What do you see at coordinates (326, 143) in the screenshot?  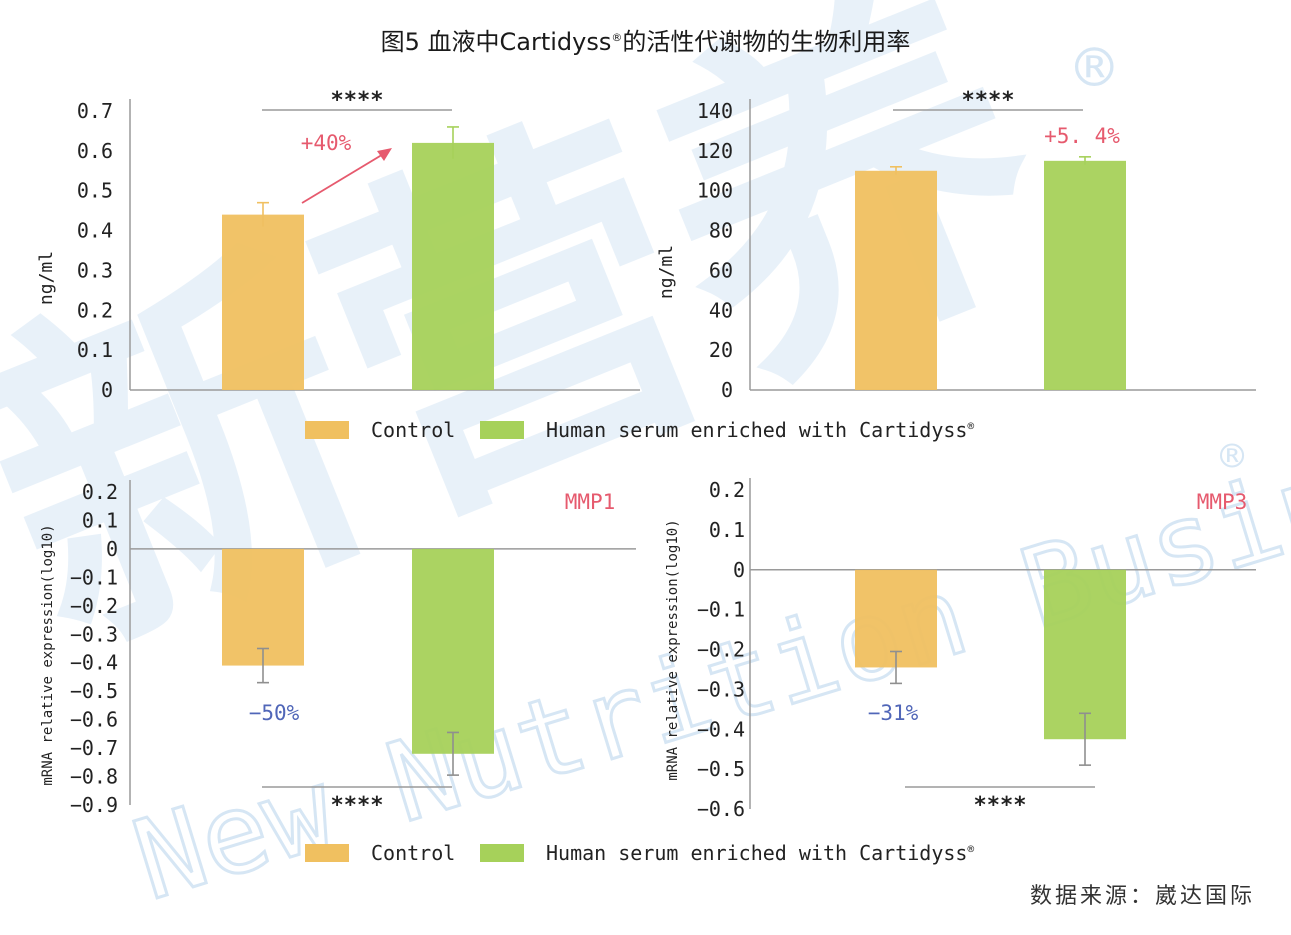 I see `chart1-annotation: +40%` at bounding box center [326, 143].